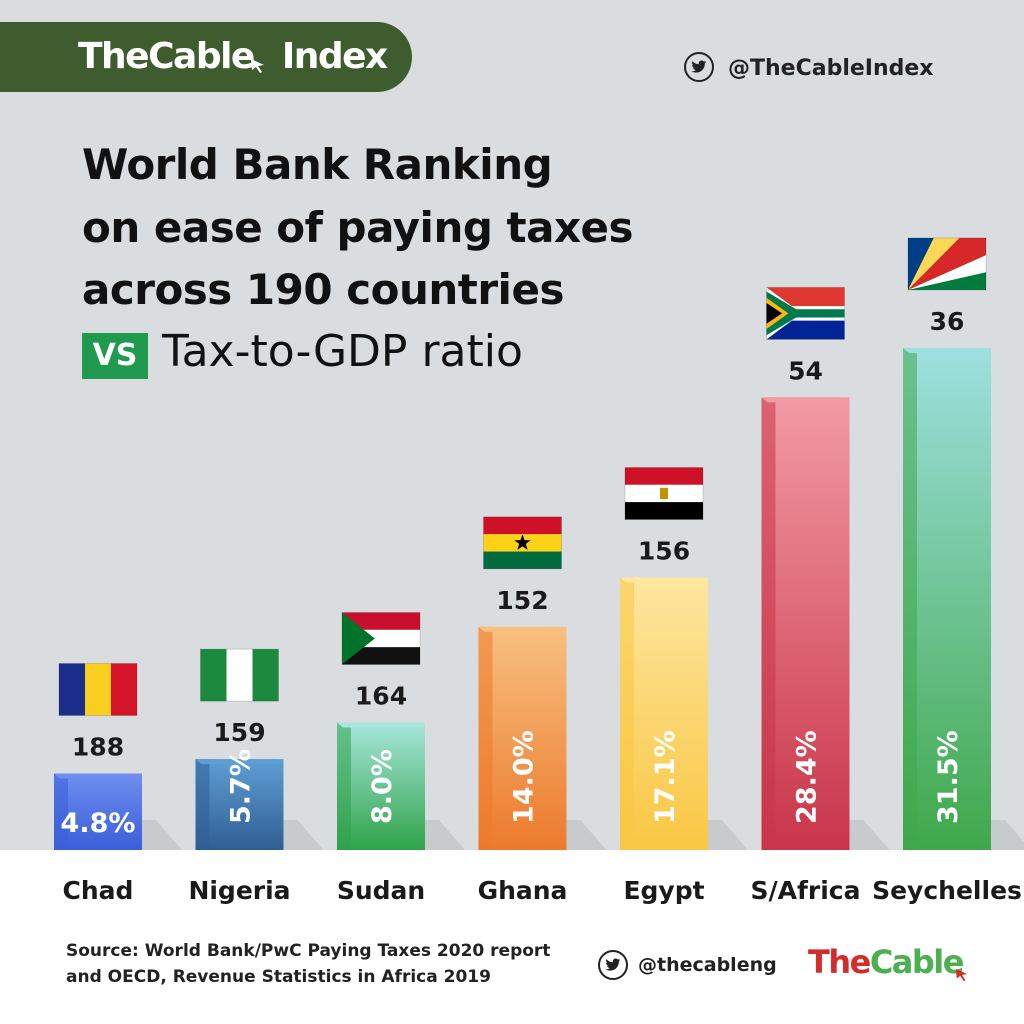 The height and width of the screenshot is (1024, 1024). Describe the element at coordinates (805, 623) in the screenshot. I see `bar-safrica` at that location.